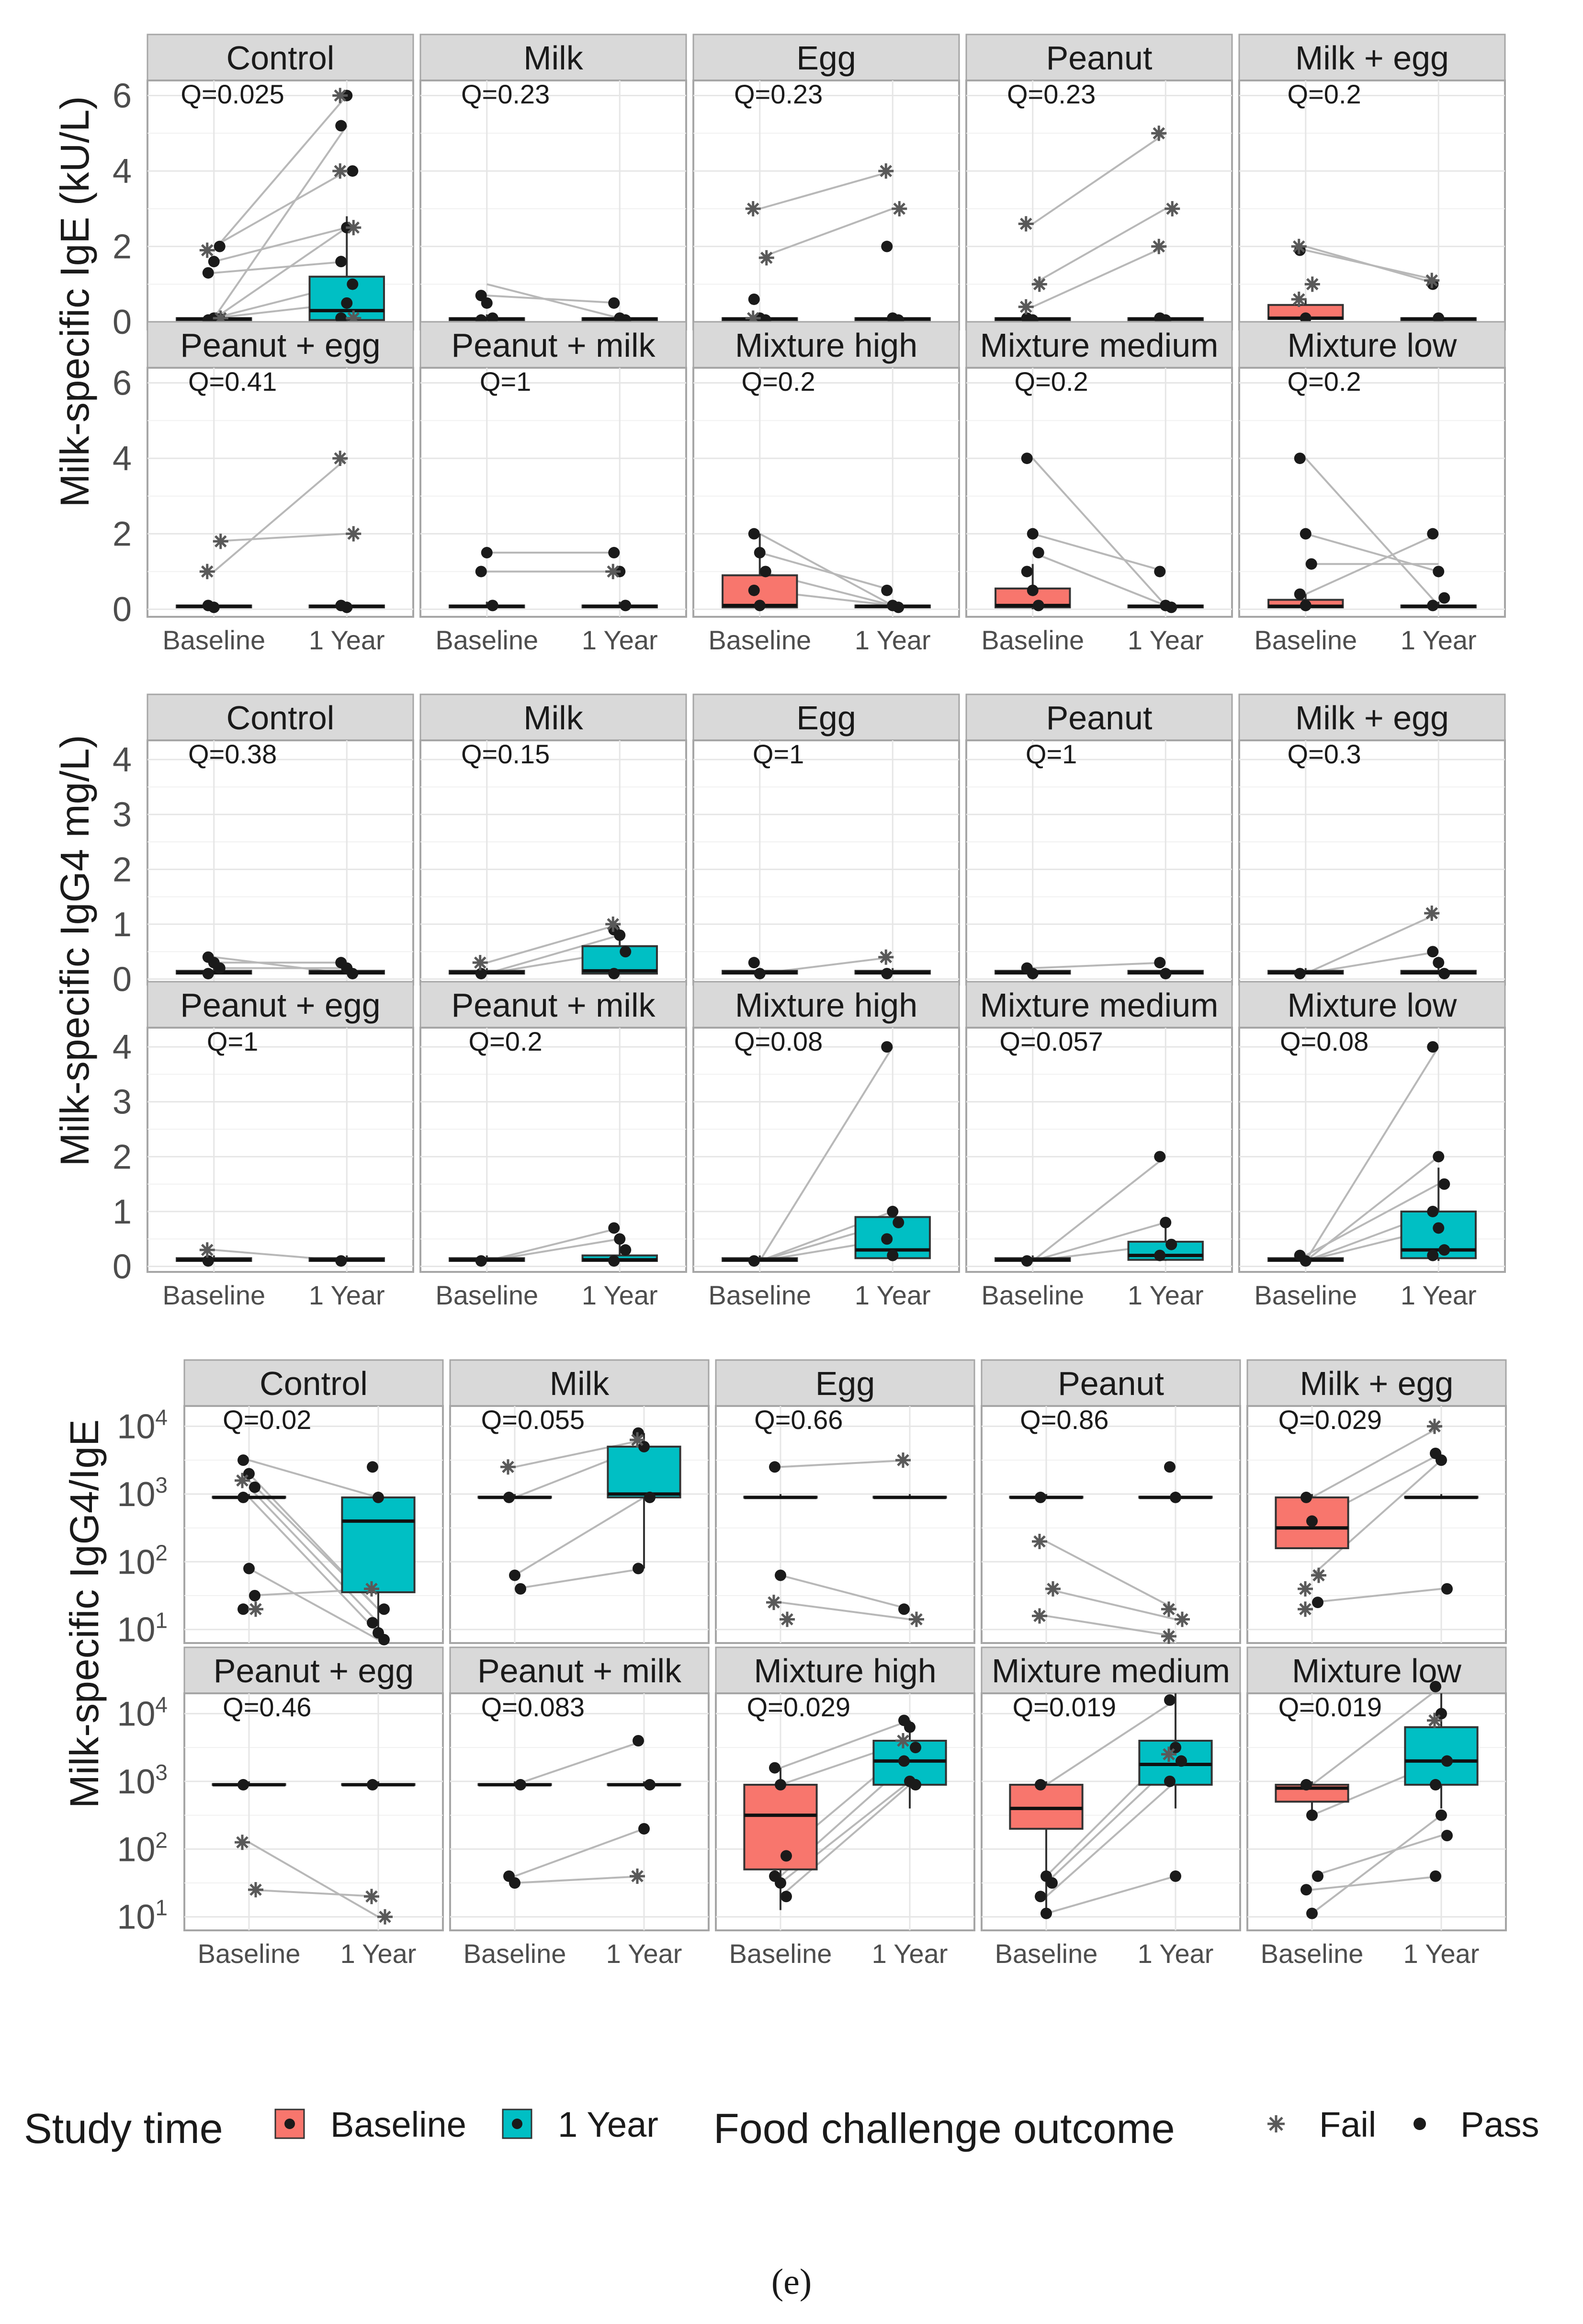 This screenshot has height=2324, width=1583. What do you see at coordinates (314, 1383) in the screenshot?
I see `facet-label: Control` at bounding box center [314, 1383].